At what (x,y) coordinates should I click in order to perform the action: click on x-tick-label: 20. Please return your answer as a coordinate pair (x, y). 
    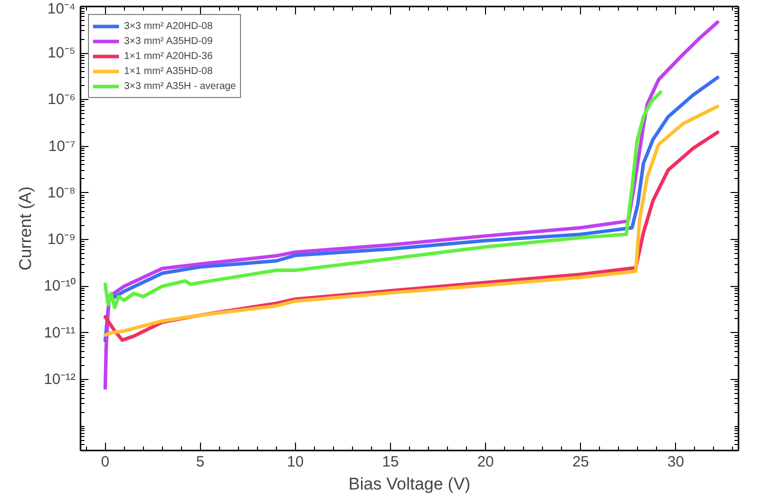
    Looking at the image, I should click on (485, 462).